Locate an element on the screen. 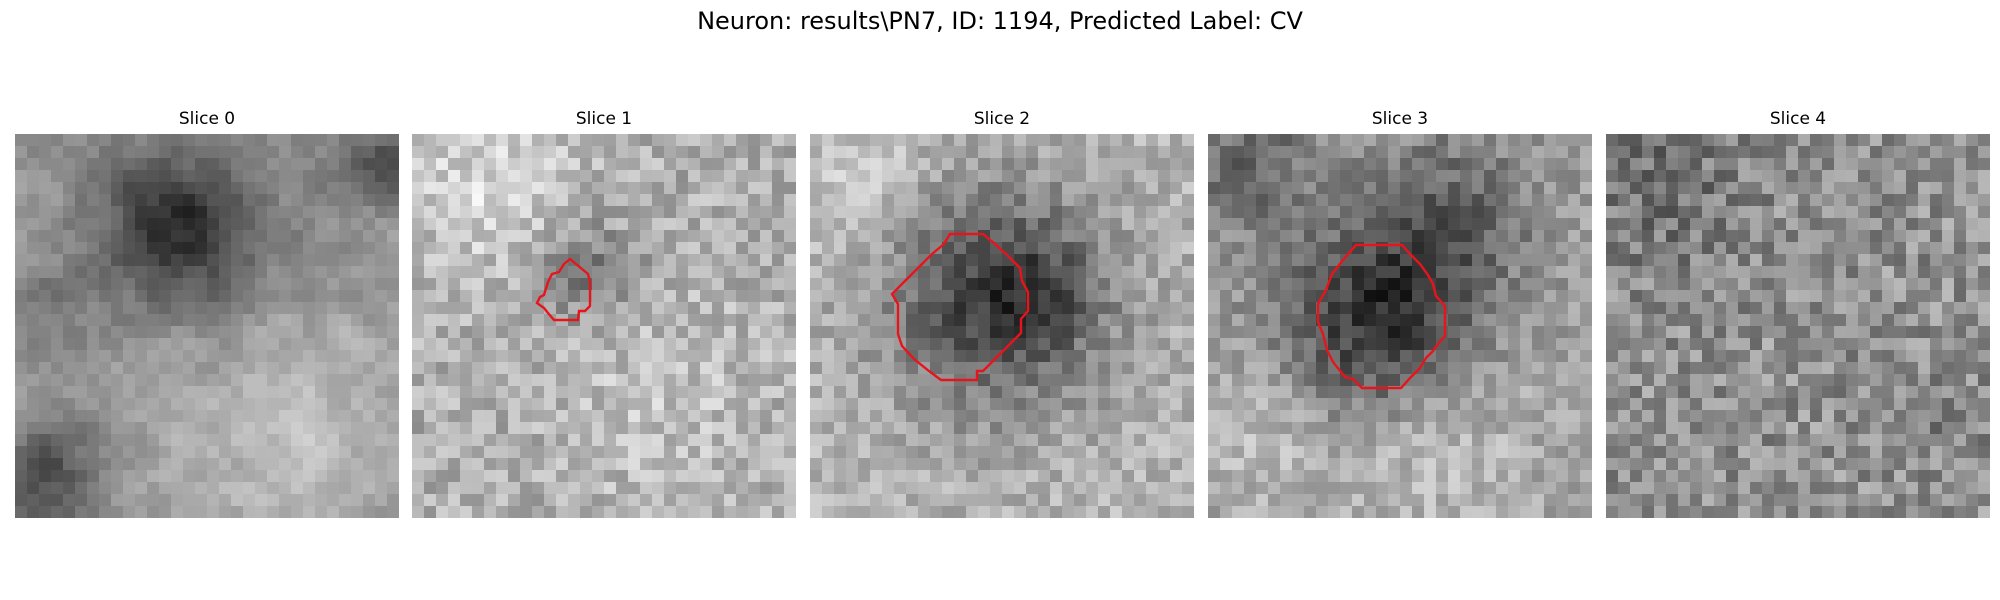 The width and height of the screenshot is (2000, 600). slice-panel-3: Slice 3 is located at coordinates (1400, 313).